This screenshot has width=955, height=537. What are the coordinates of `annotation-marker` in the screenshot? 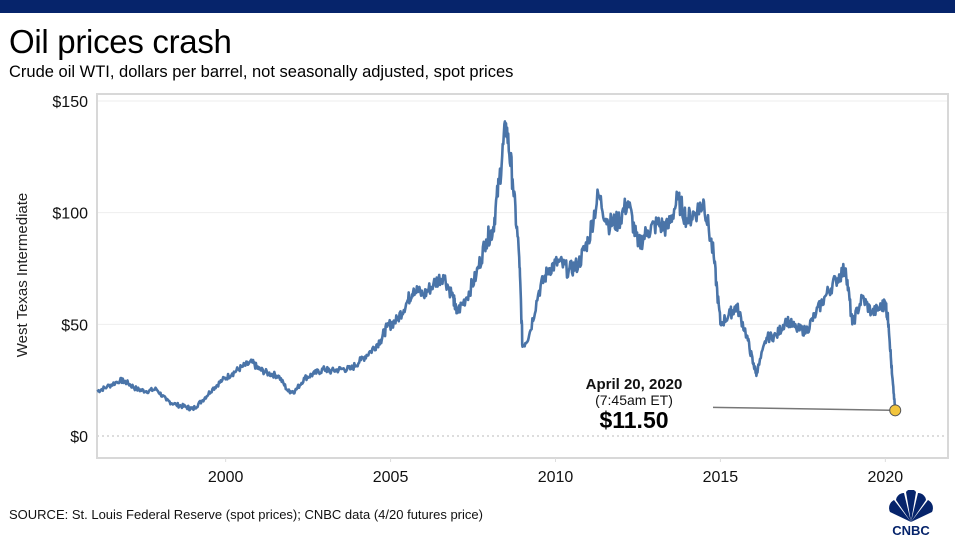 It's located at (895, 410).